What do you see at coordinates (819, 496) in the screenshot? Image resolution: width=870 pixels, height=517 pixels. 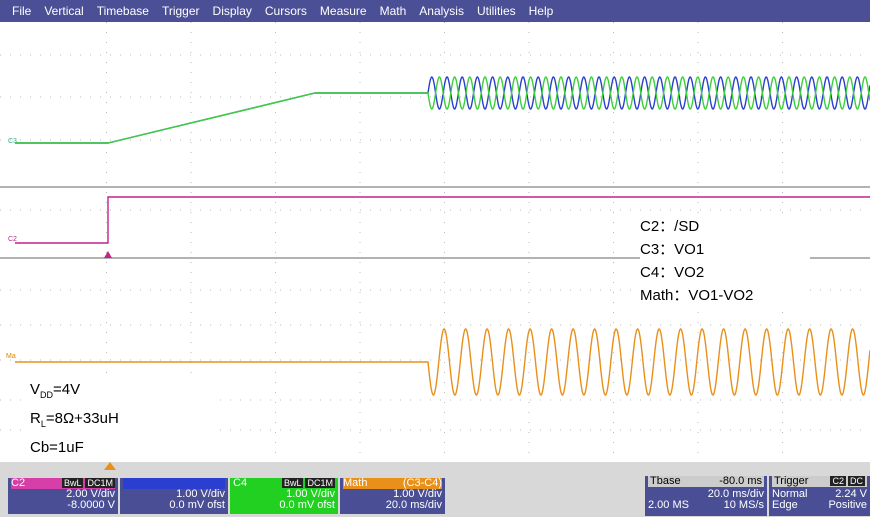 I see `trigger-box: Trigger C2 DC Normal 2.24 V Edge Positive` at bounding box center [819, 496].